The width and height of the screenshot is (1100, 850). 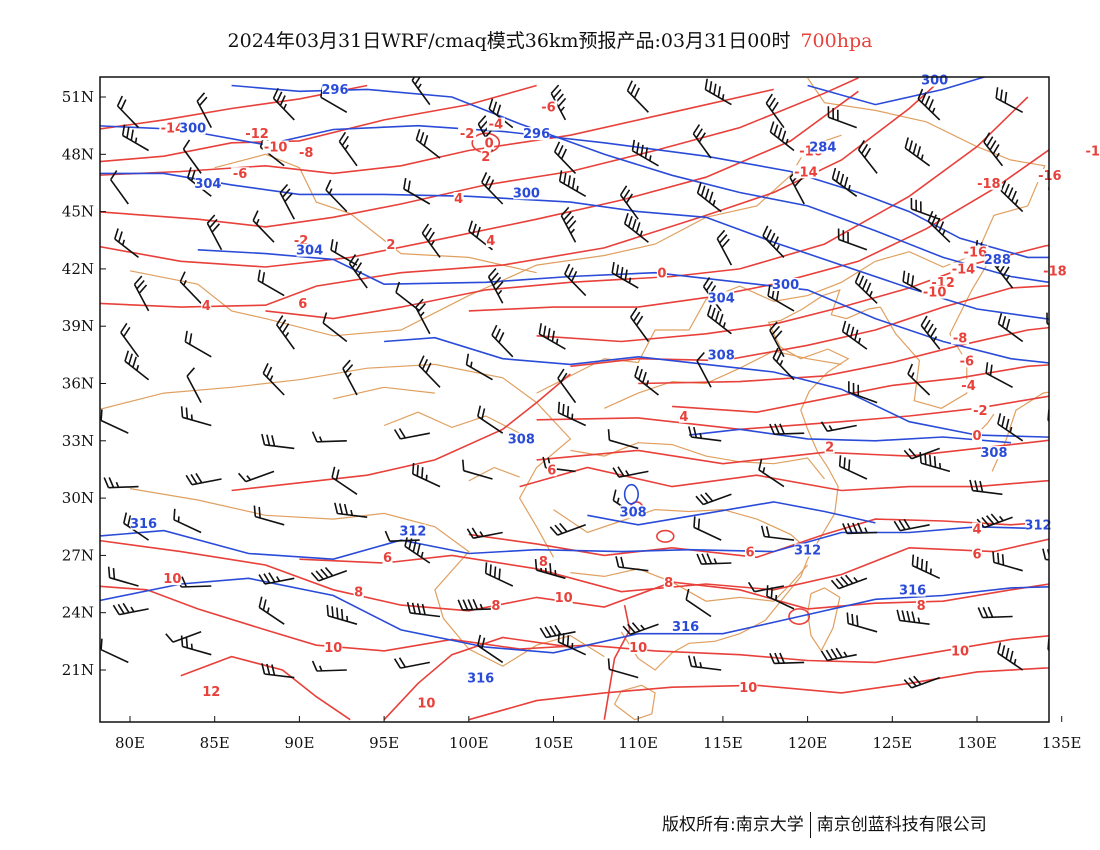 I want to click on temperature-label: 12, so click(x=211, y=692).